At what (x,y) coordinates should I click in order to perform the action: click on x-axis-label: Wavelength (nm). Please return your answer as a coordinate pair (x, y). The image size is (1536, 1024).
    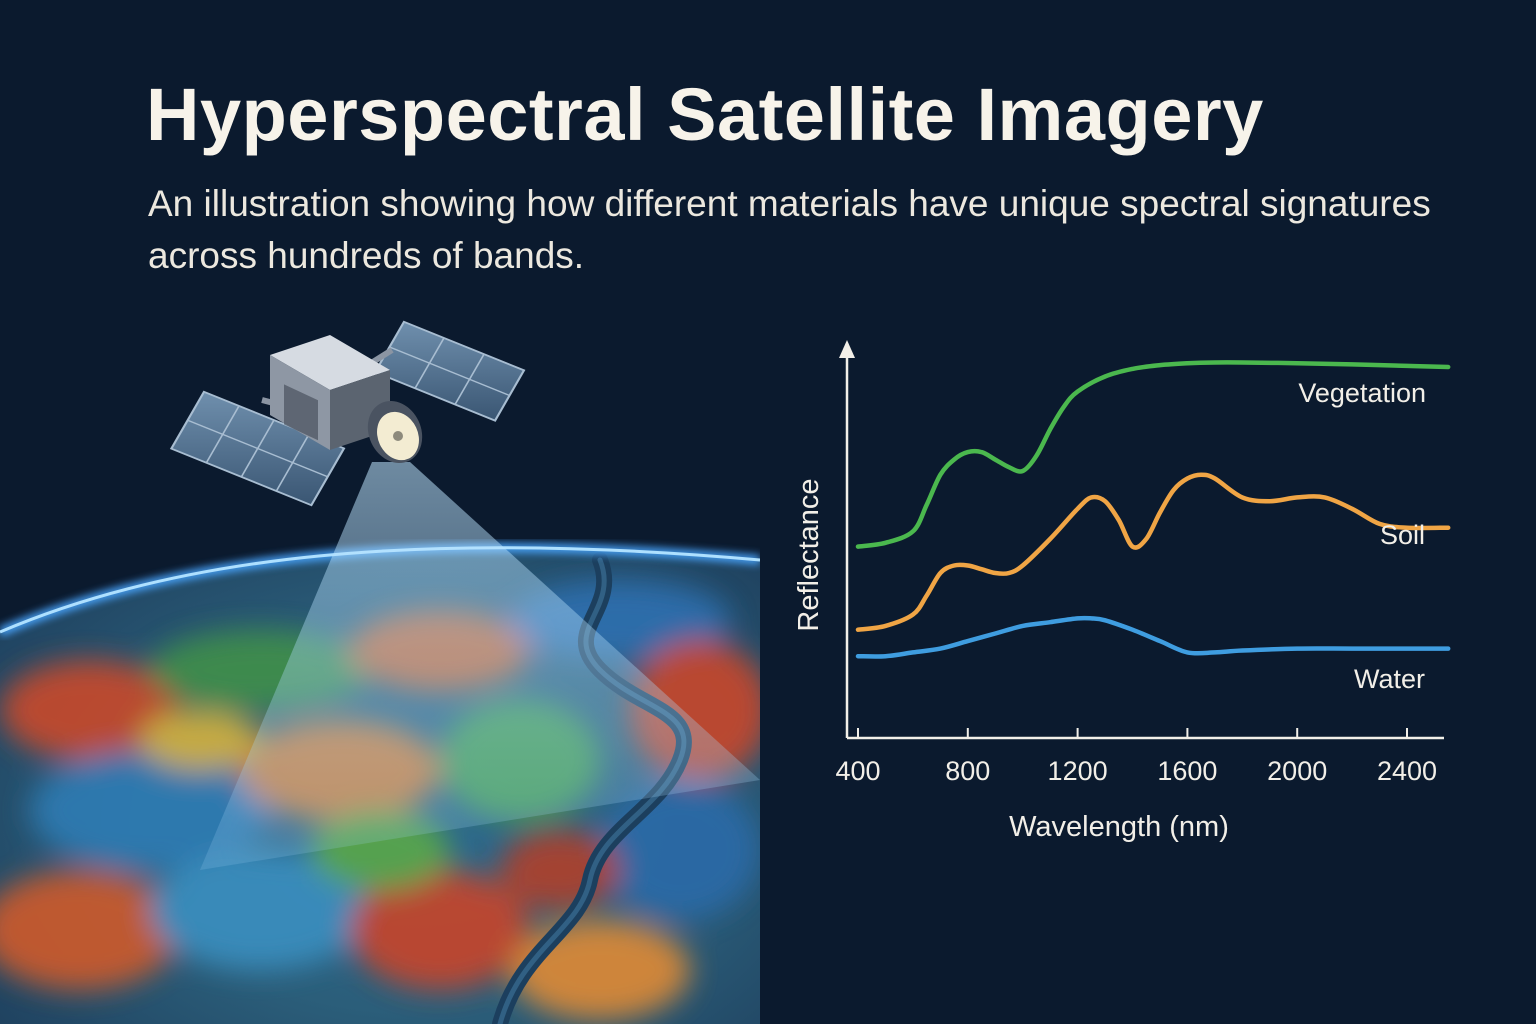
    Looking at the image, I should click on (1119, 827).